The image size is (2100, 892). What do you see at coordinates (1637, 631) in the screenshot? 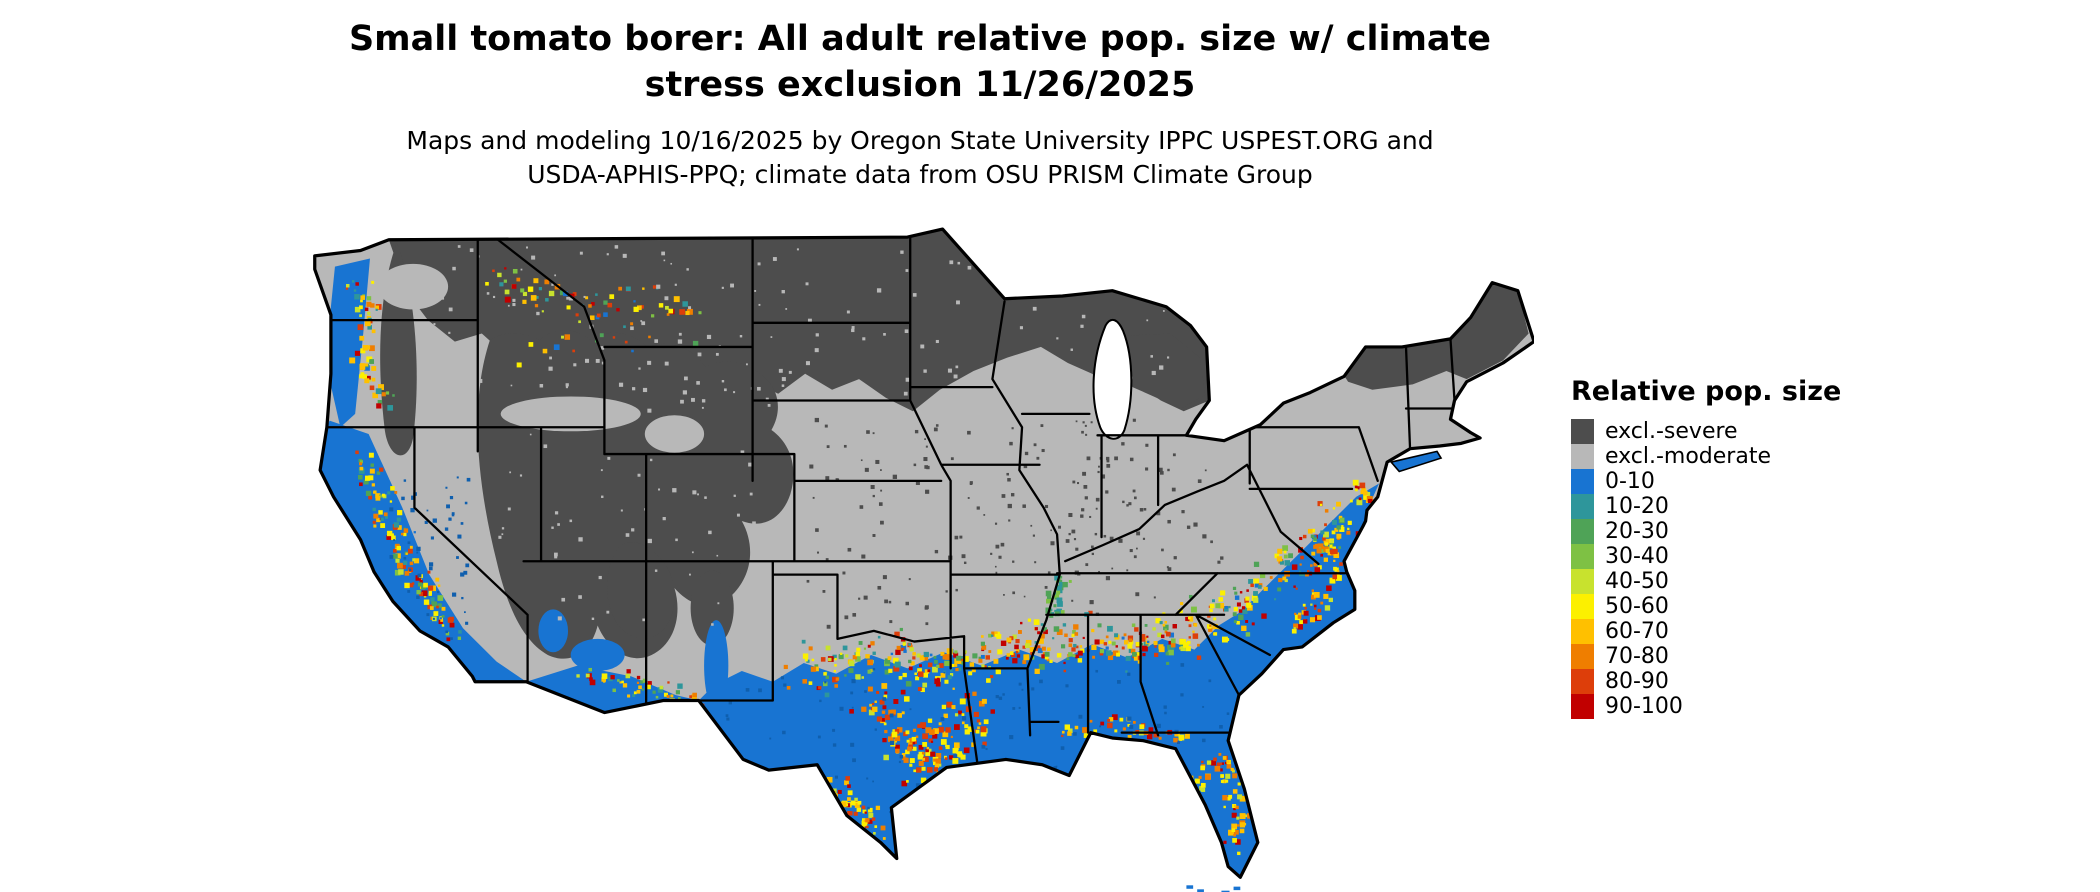
I see `legend-item-label: 60-70` at bounding box center [1637, 631].